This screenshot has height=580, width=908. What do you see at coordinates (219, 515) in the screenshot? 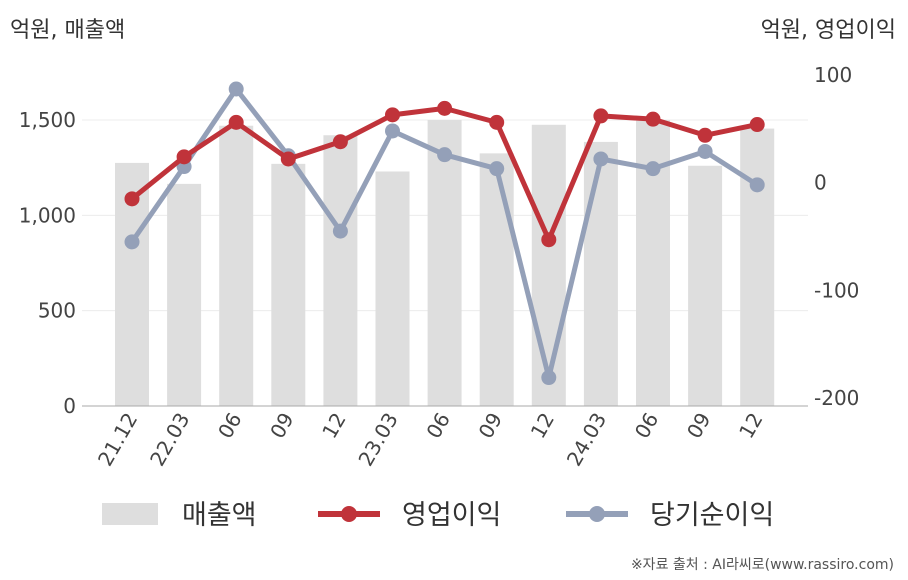
I see `legend-label-sales: 매출액` at bounding box center [219, 515].